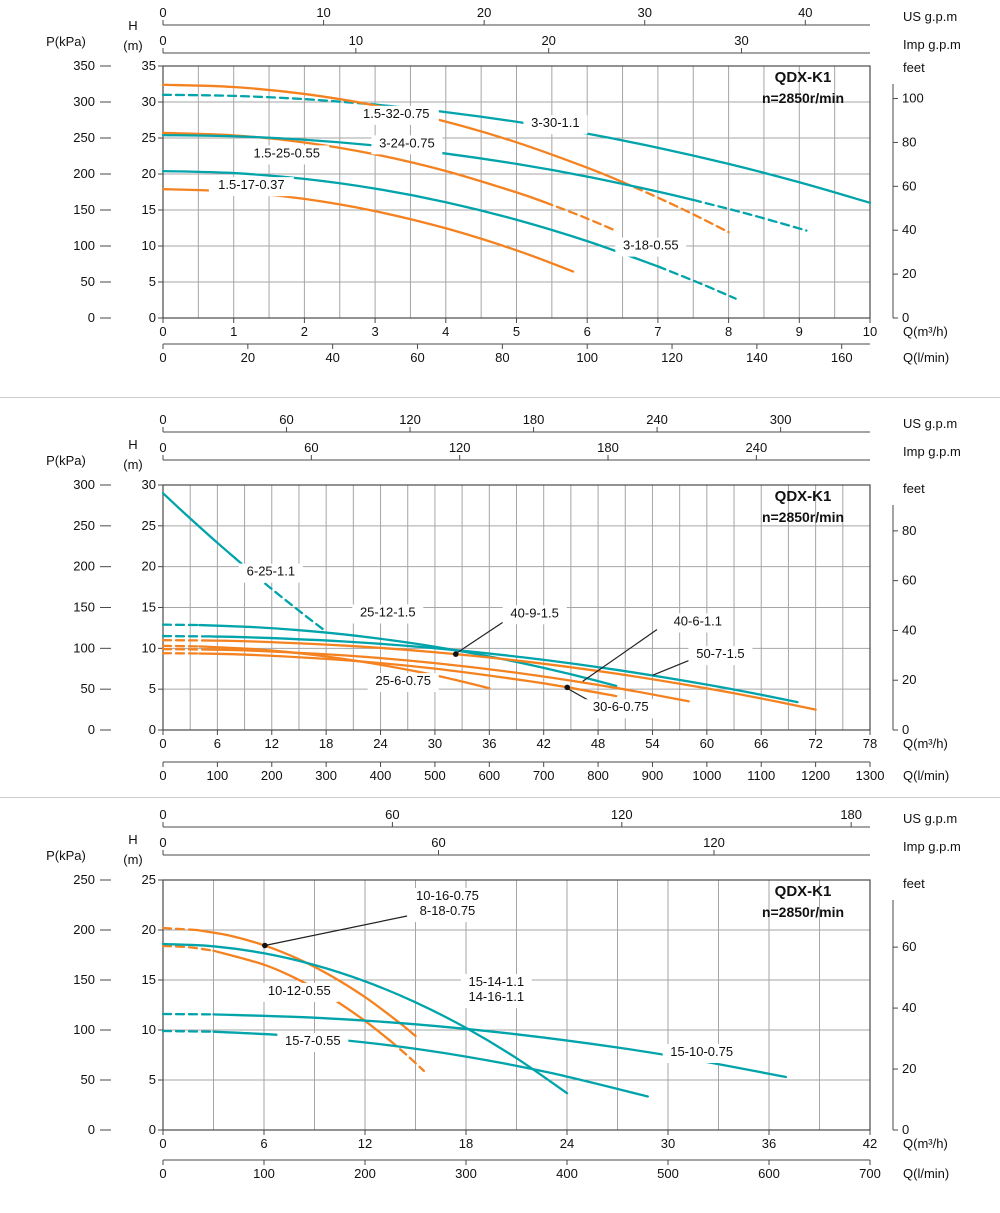 Image resolution: width=1000 pixels, height=1213 pixels. What do you see at coordinates (149, 209) in the screenshot?
I see `h-tick-label: 15` at bounding box center [149, 209].